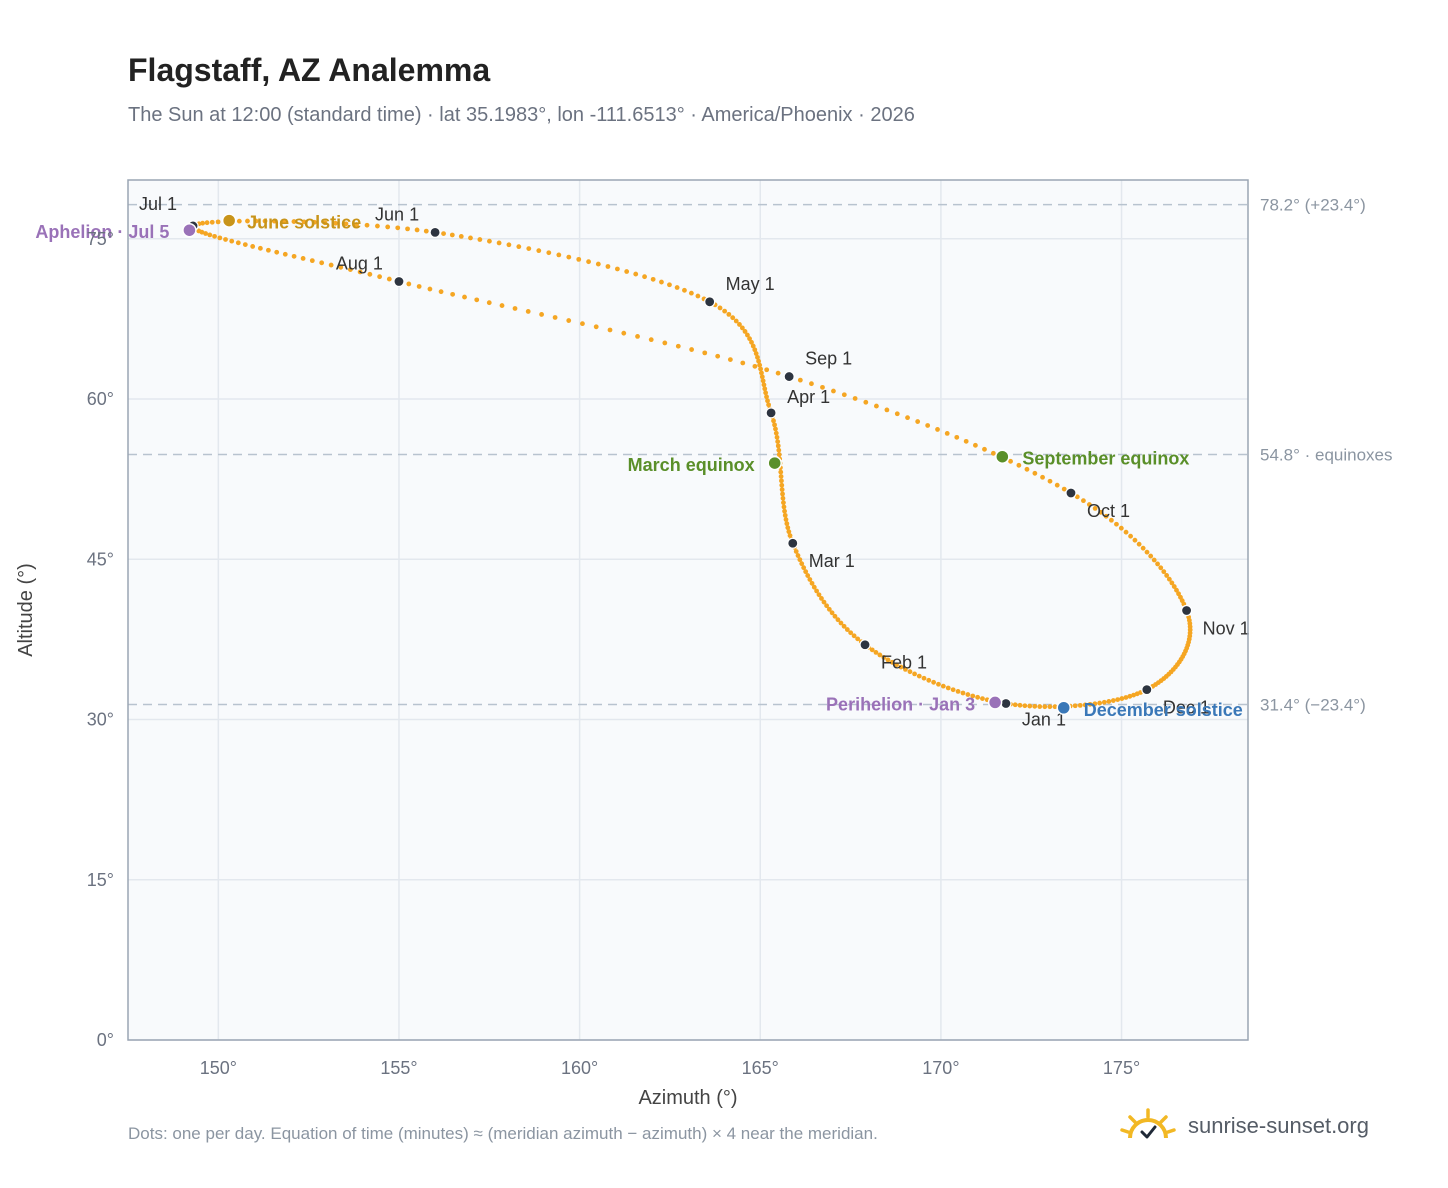 This screenshot has width=1448, height=1188. Describe the element at coordinates (105, 1040) in the screenshot. I see `y-tick-label: 0°` at that location.